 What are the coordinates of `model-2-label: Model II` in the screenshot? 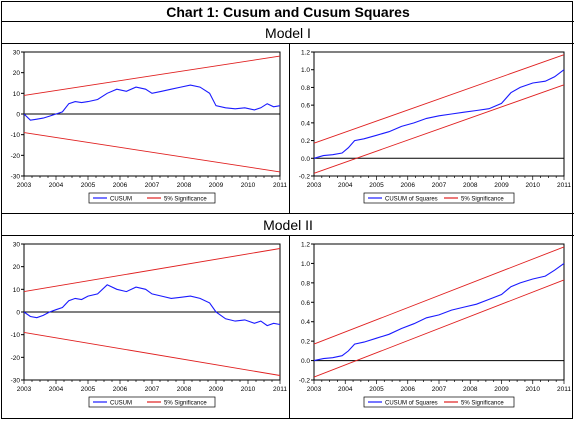 It's located at (288, 225).